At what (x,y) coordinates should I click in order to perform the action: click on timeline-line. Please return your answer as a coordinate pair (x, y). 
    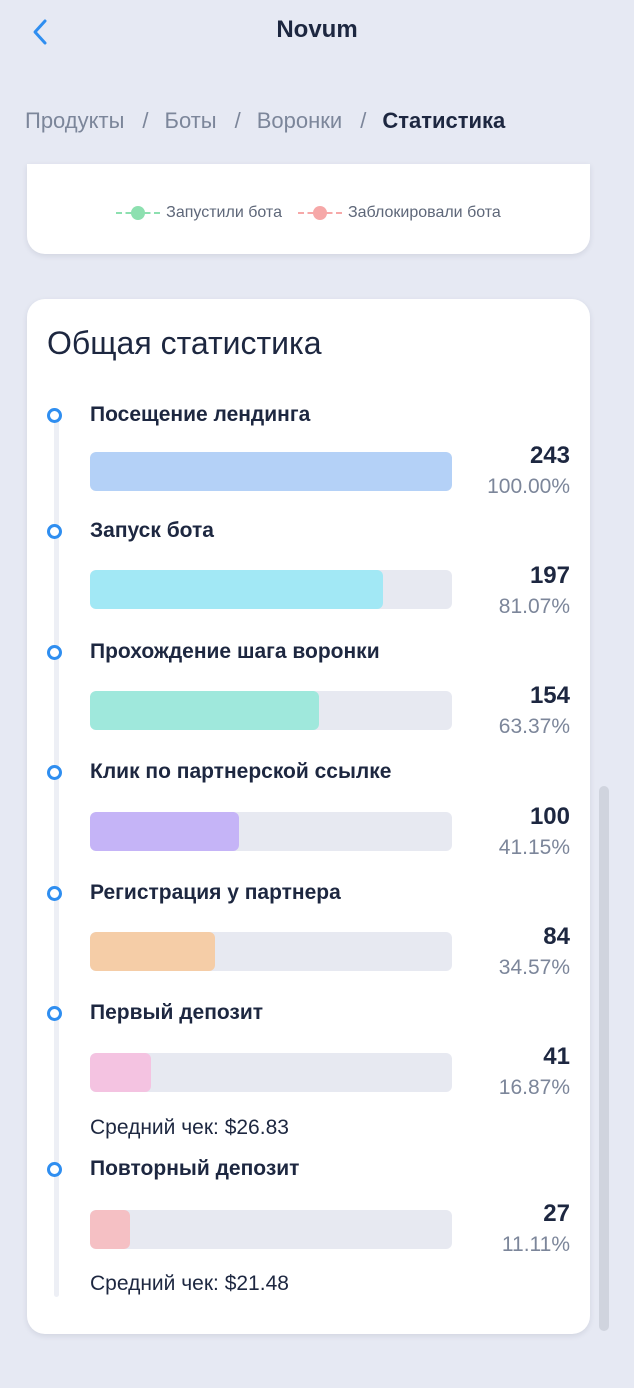
    Looking at the image, I should click on (56, 857).